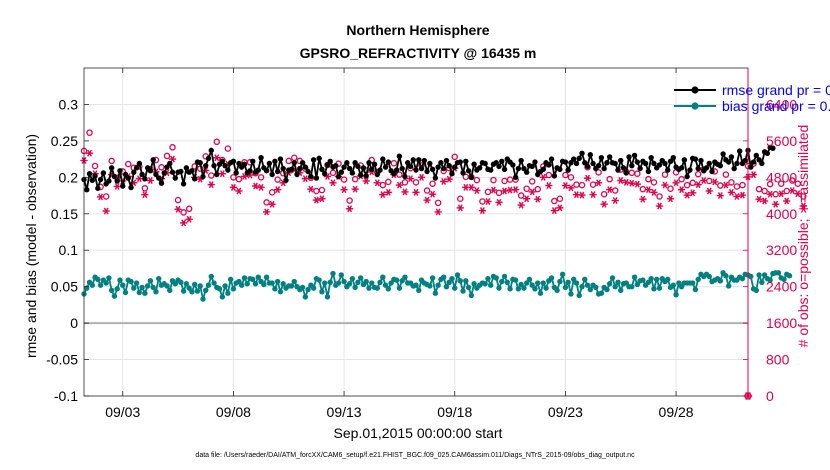 This screenshot has width=830, height=470. What do you see at coordinates (66, 396) in the screenshot?
I see `y-left-tick-label: -0.1` at bounding box center [66, 396].